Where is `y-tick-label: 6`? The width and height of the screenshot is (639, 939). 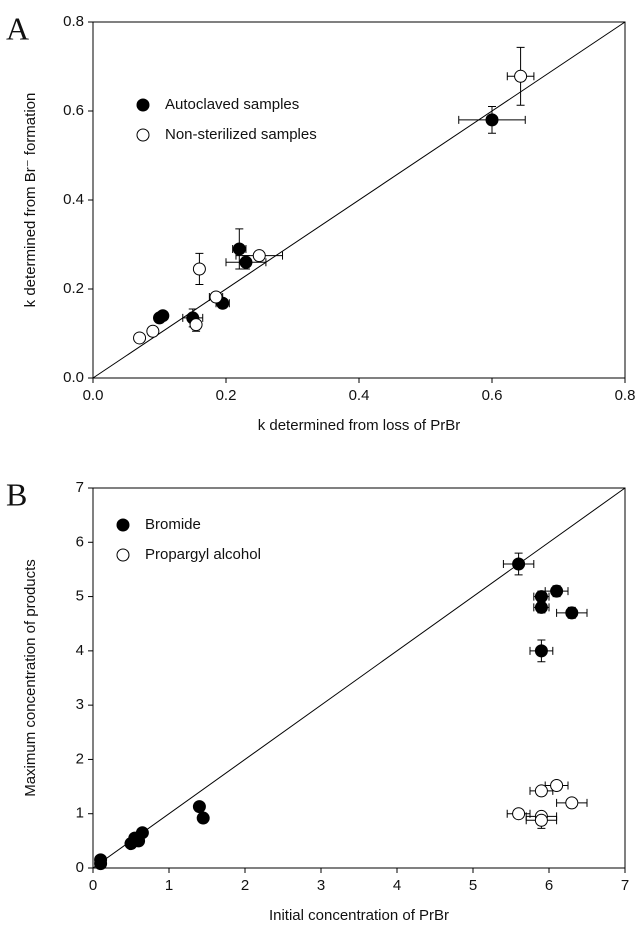 y-tick-label: 6 is located at coordinates (80, 541).